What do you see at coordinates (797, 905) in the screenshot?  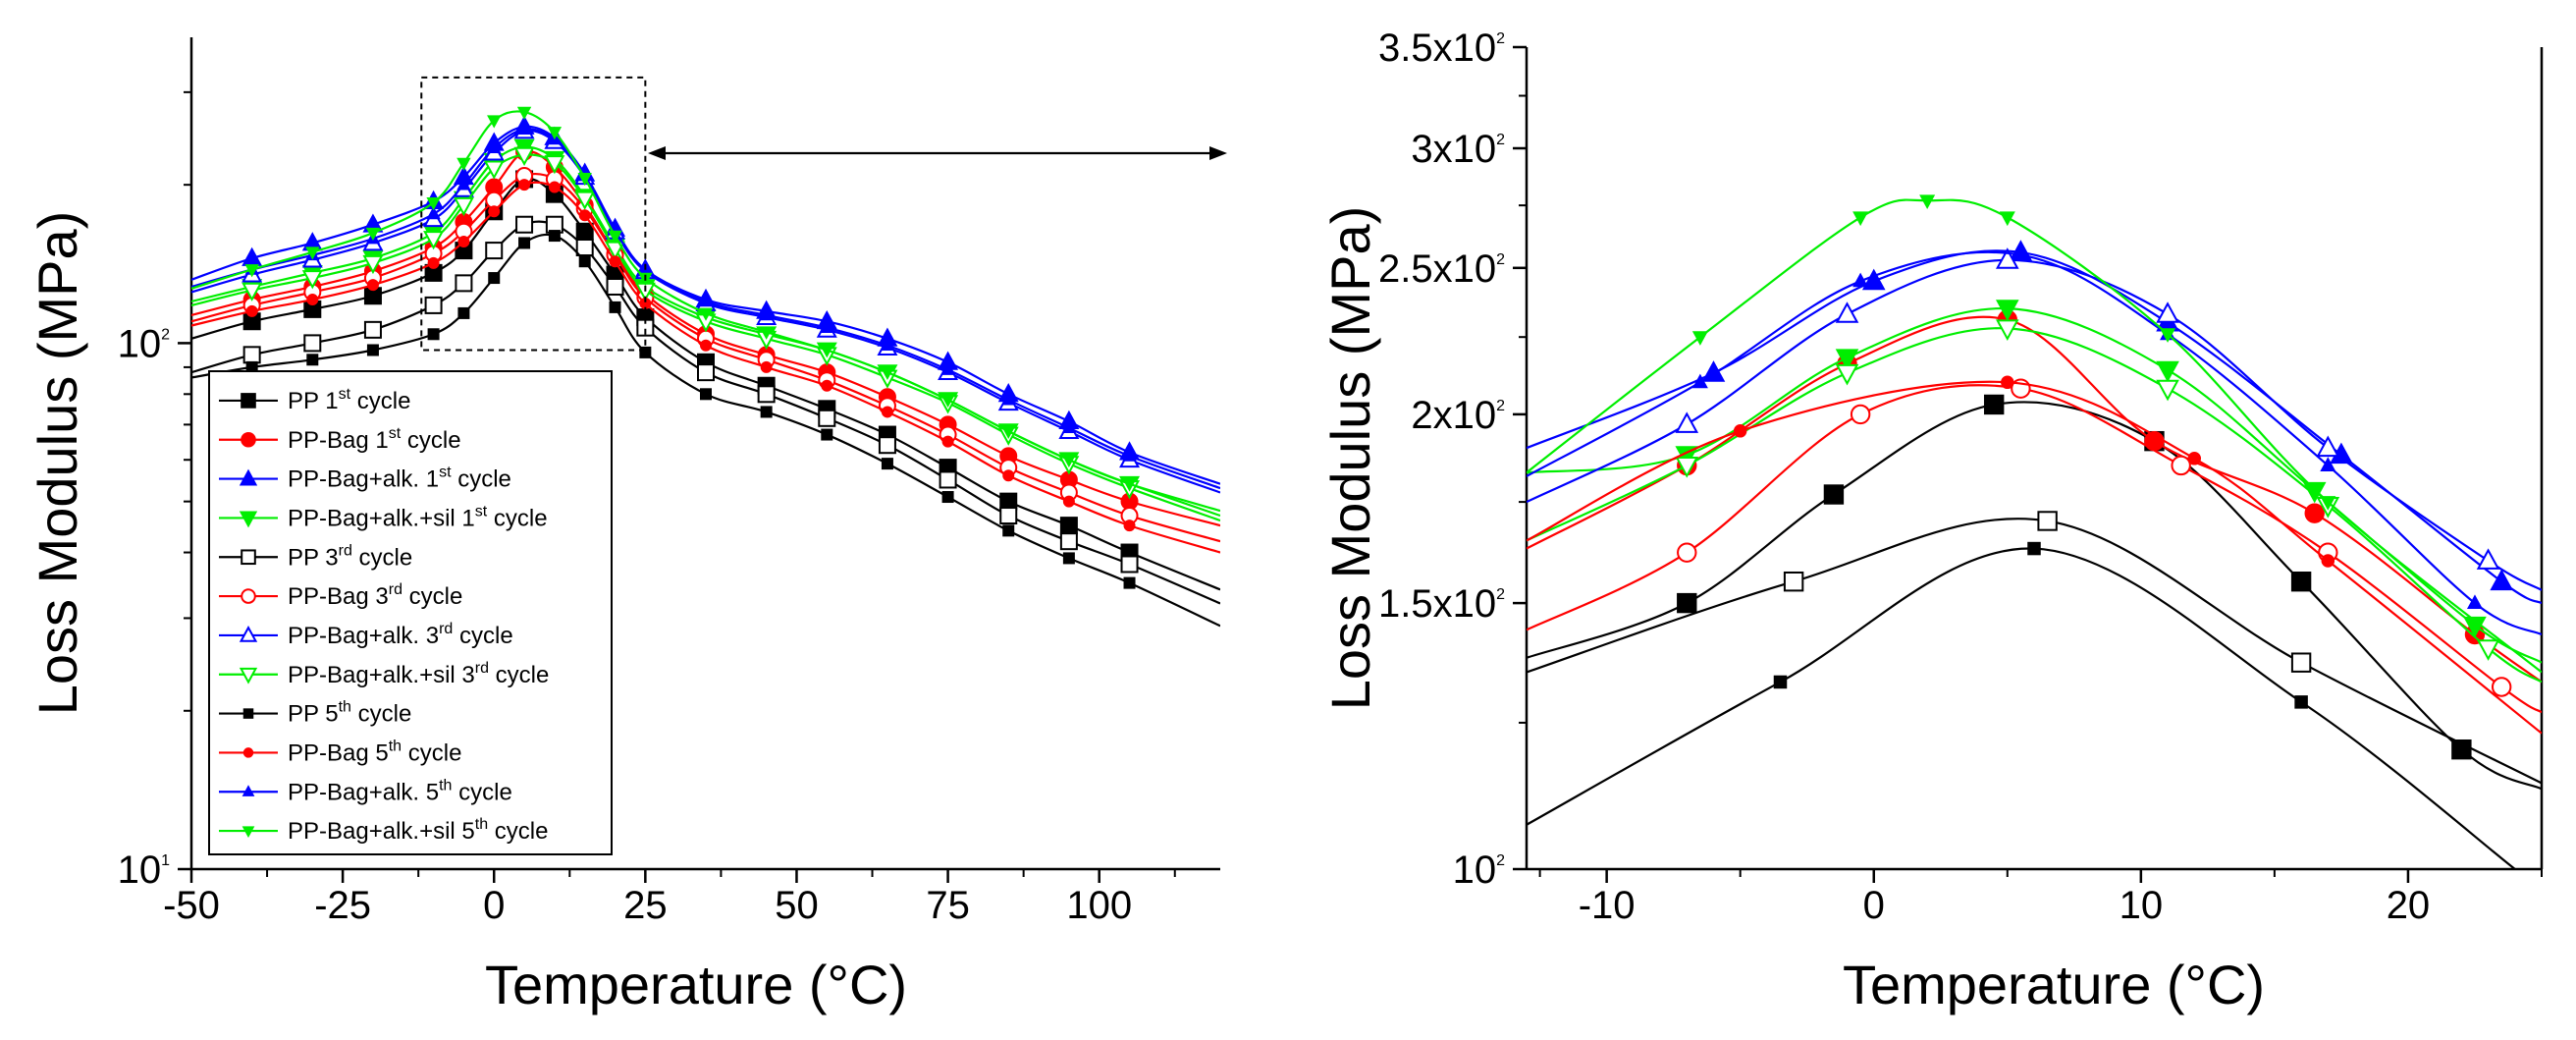 I see `x-tick-label: 50` at bounding box center [797, 905].